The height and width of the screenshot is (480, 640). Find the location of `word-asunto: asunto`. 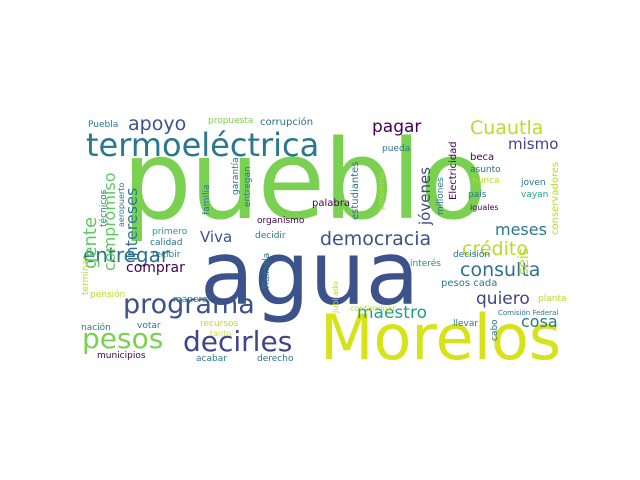

word-asunto: asunto is located at coordinates (485, 170).